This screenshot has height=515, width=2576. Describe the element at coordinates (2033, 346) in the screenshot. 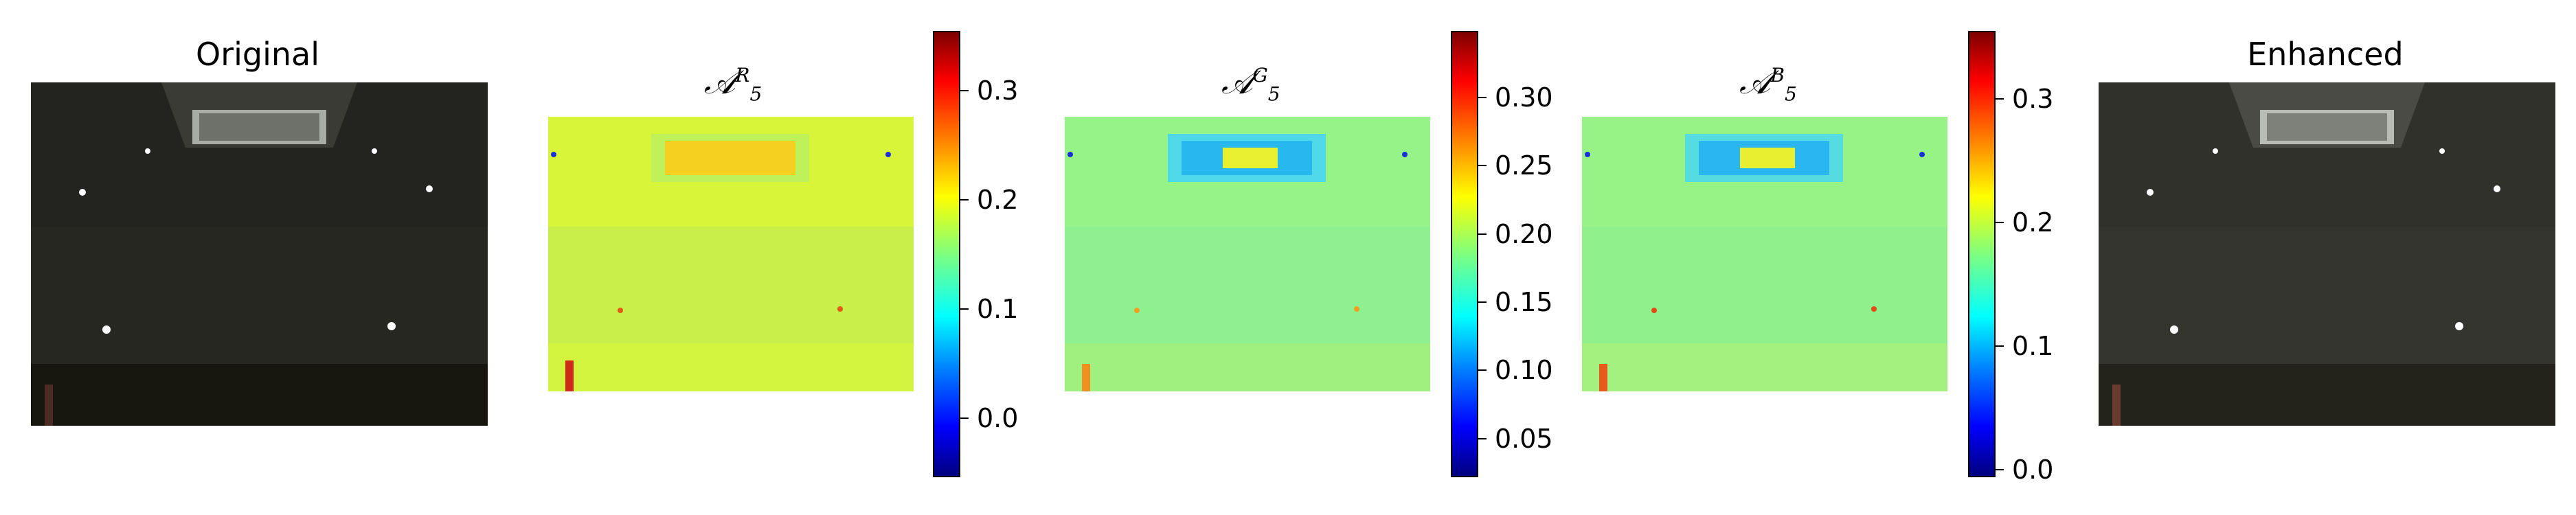

I see `colorbar-b-tick-label: 0.1` at that location.